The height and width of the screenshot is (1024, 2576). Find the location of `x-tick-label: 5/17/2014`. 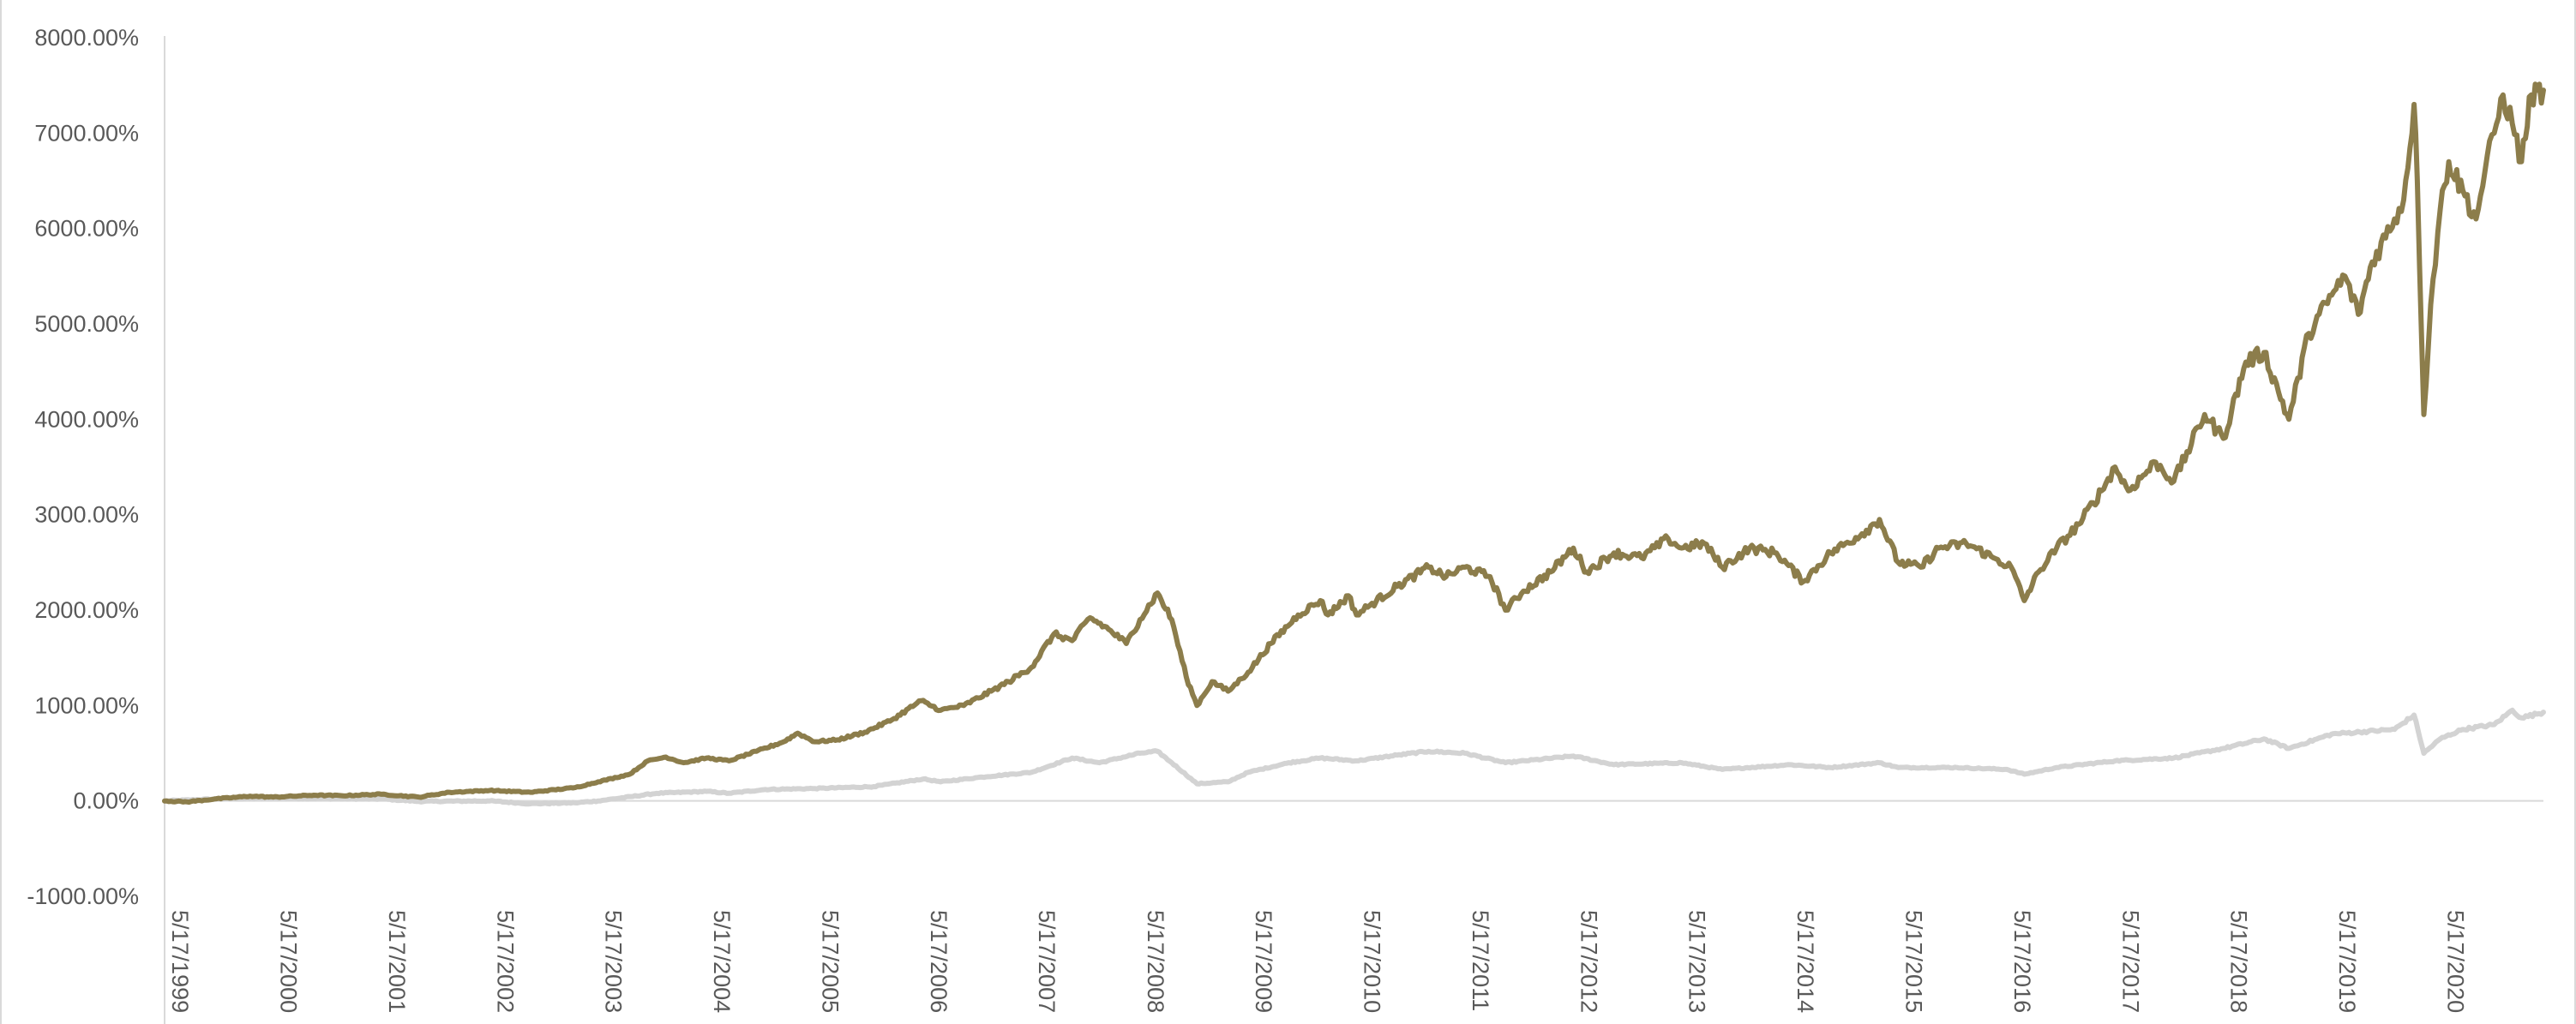

x-tick-label: 5/17/2014 is located at coordinates (1805, 961).